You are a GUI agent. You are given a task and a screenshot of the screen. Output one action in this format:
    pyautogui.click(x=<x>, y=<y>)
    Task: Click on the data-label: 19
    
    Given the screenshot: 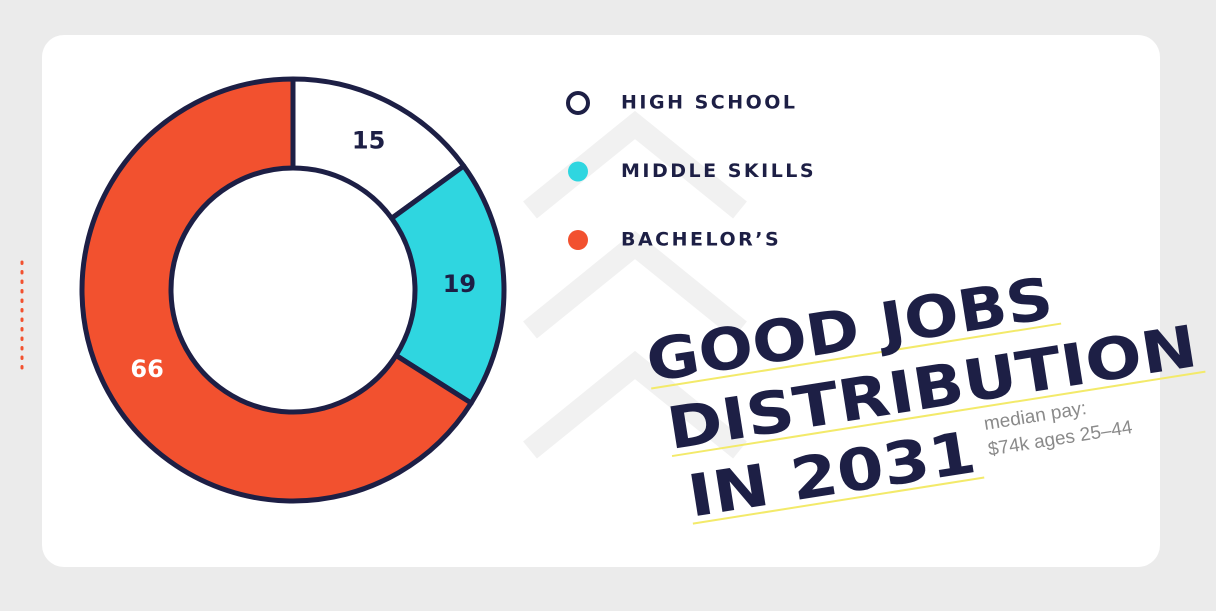 What is the action you would take?
    pyautogui.click(x=459, y=284)
    